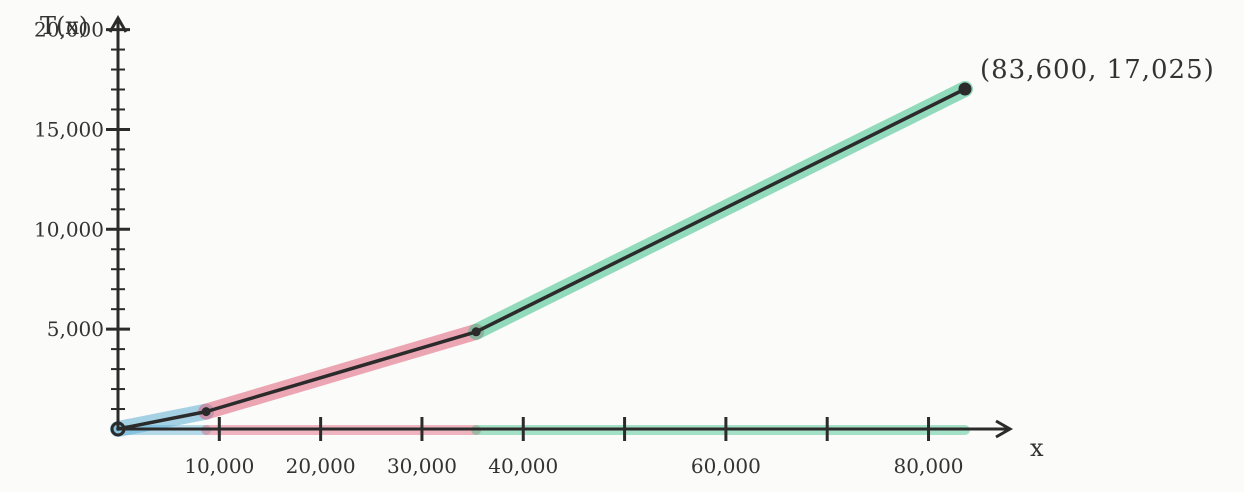 Image resolution: width=1244 pixels, height=492 pixels. I want to click on y-tick-label: 20,000, so click(69, 30).